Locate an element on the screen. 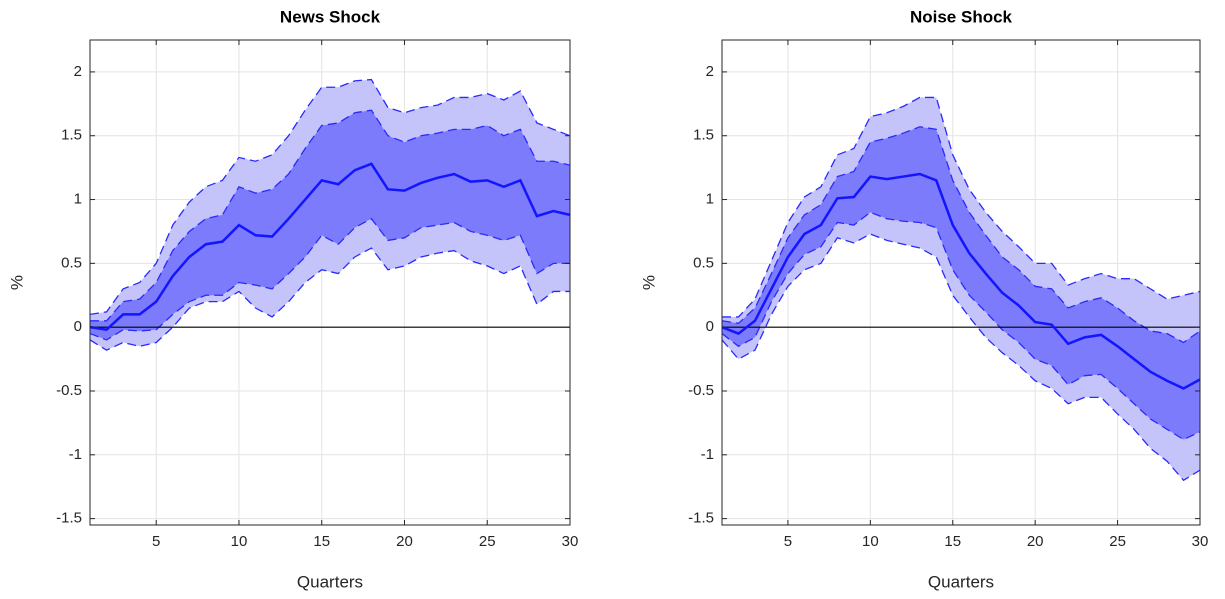 This screenshot has width=1225, height=599. chart-title: Noise Shock is located at coordinates (961, 16).